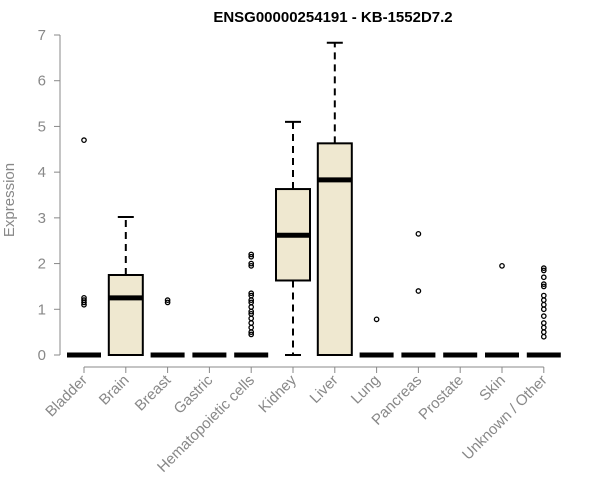  I want to click on y-axis-title: Expression, so click(9, 200).